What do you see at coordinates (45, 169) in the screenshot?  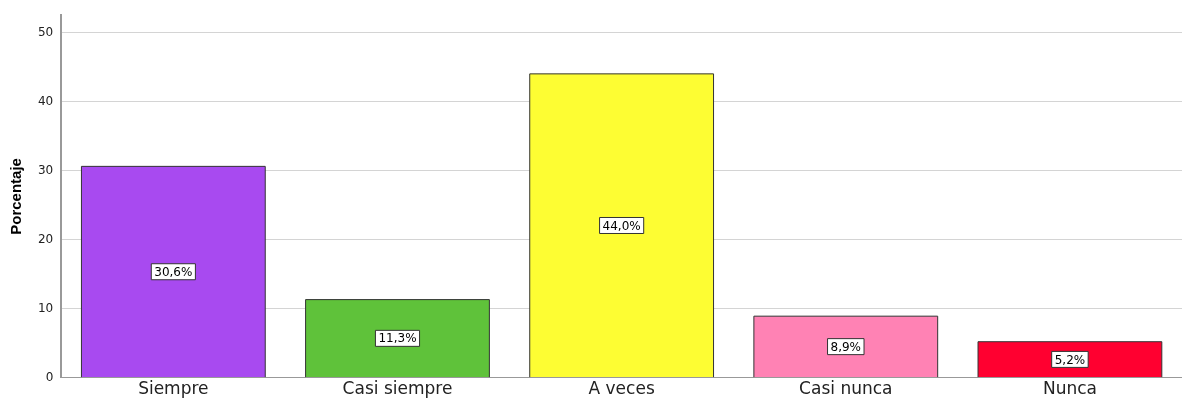 I see `y-tick-label: 30` at bounding box center [45, 169].